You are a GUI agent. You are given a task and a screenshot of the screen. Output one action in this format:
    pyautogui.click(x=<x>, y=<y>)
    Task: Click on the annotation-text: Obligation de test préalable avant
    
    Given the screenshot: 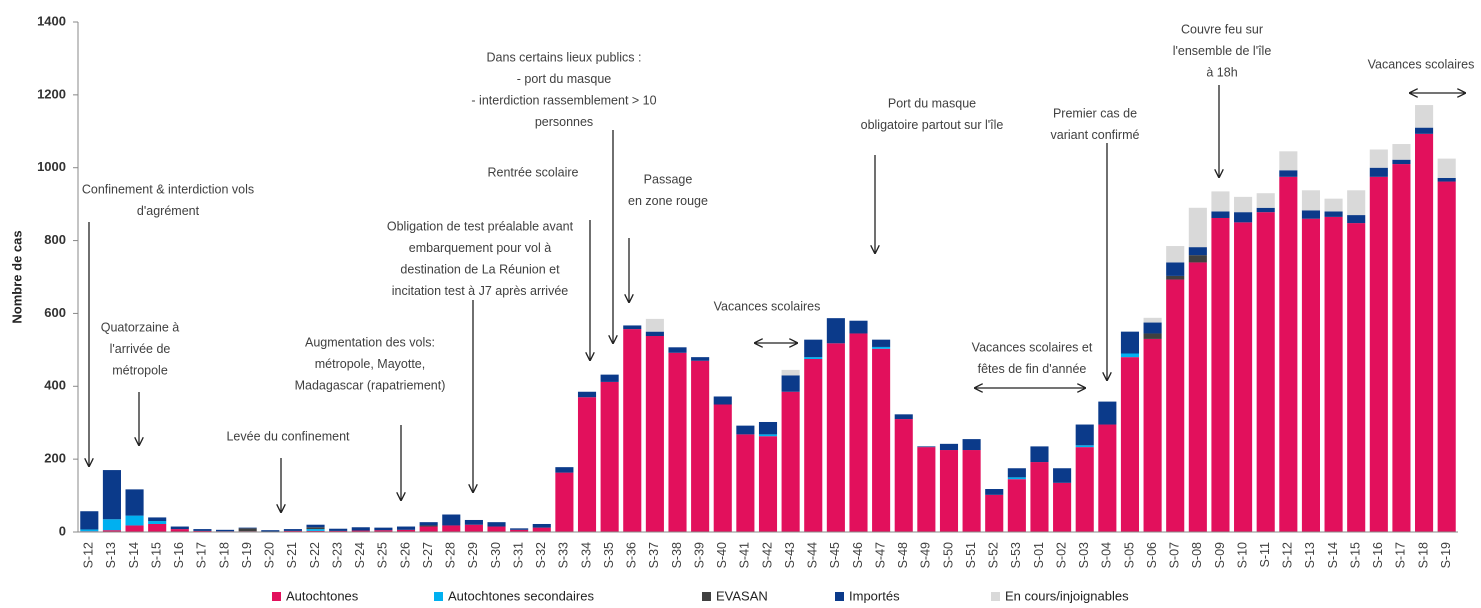 What is the action you would take?
    pyautogui.click(x=480, y=226)
    